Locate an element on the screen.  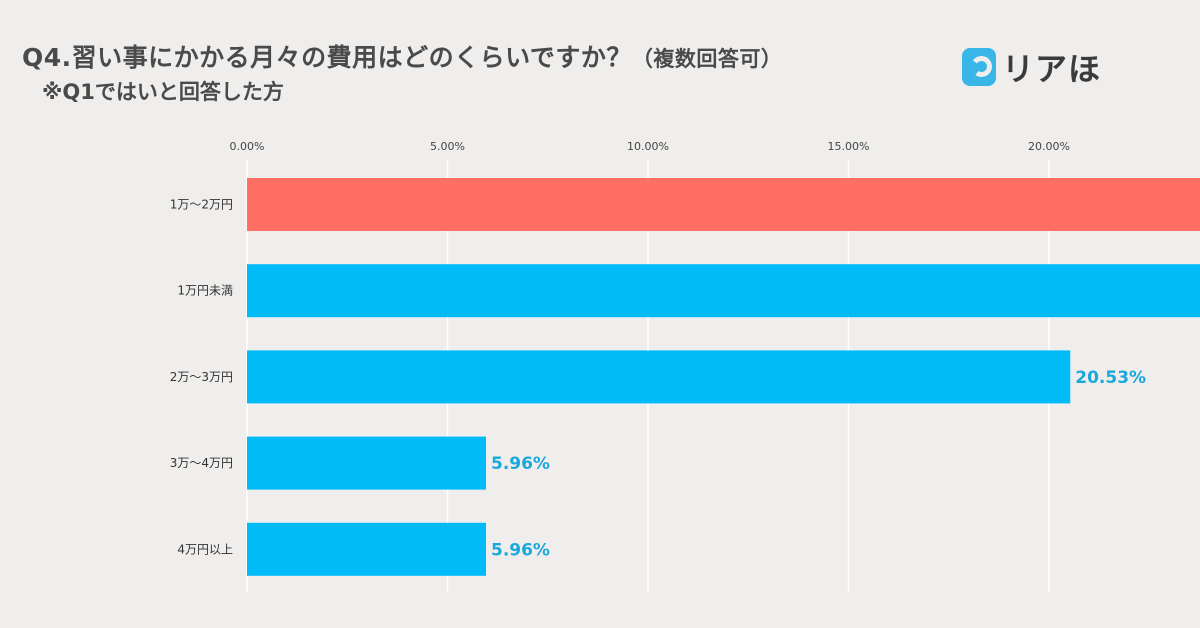
chart-subtitle: ※Q1ではいと回答した方 is located at coordinates (163, 92).